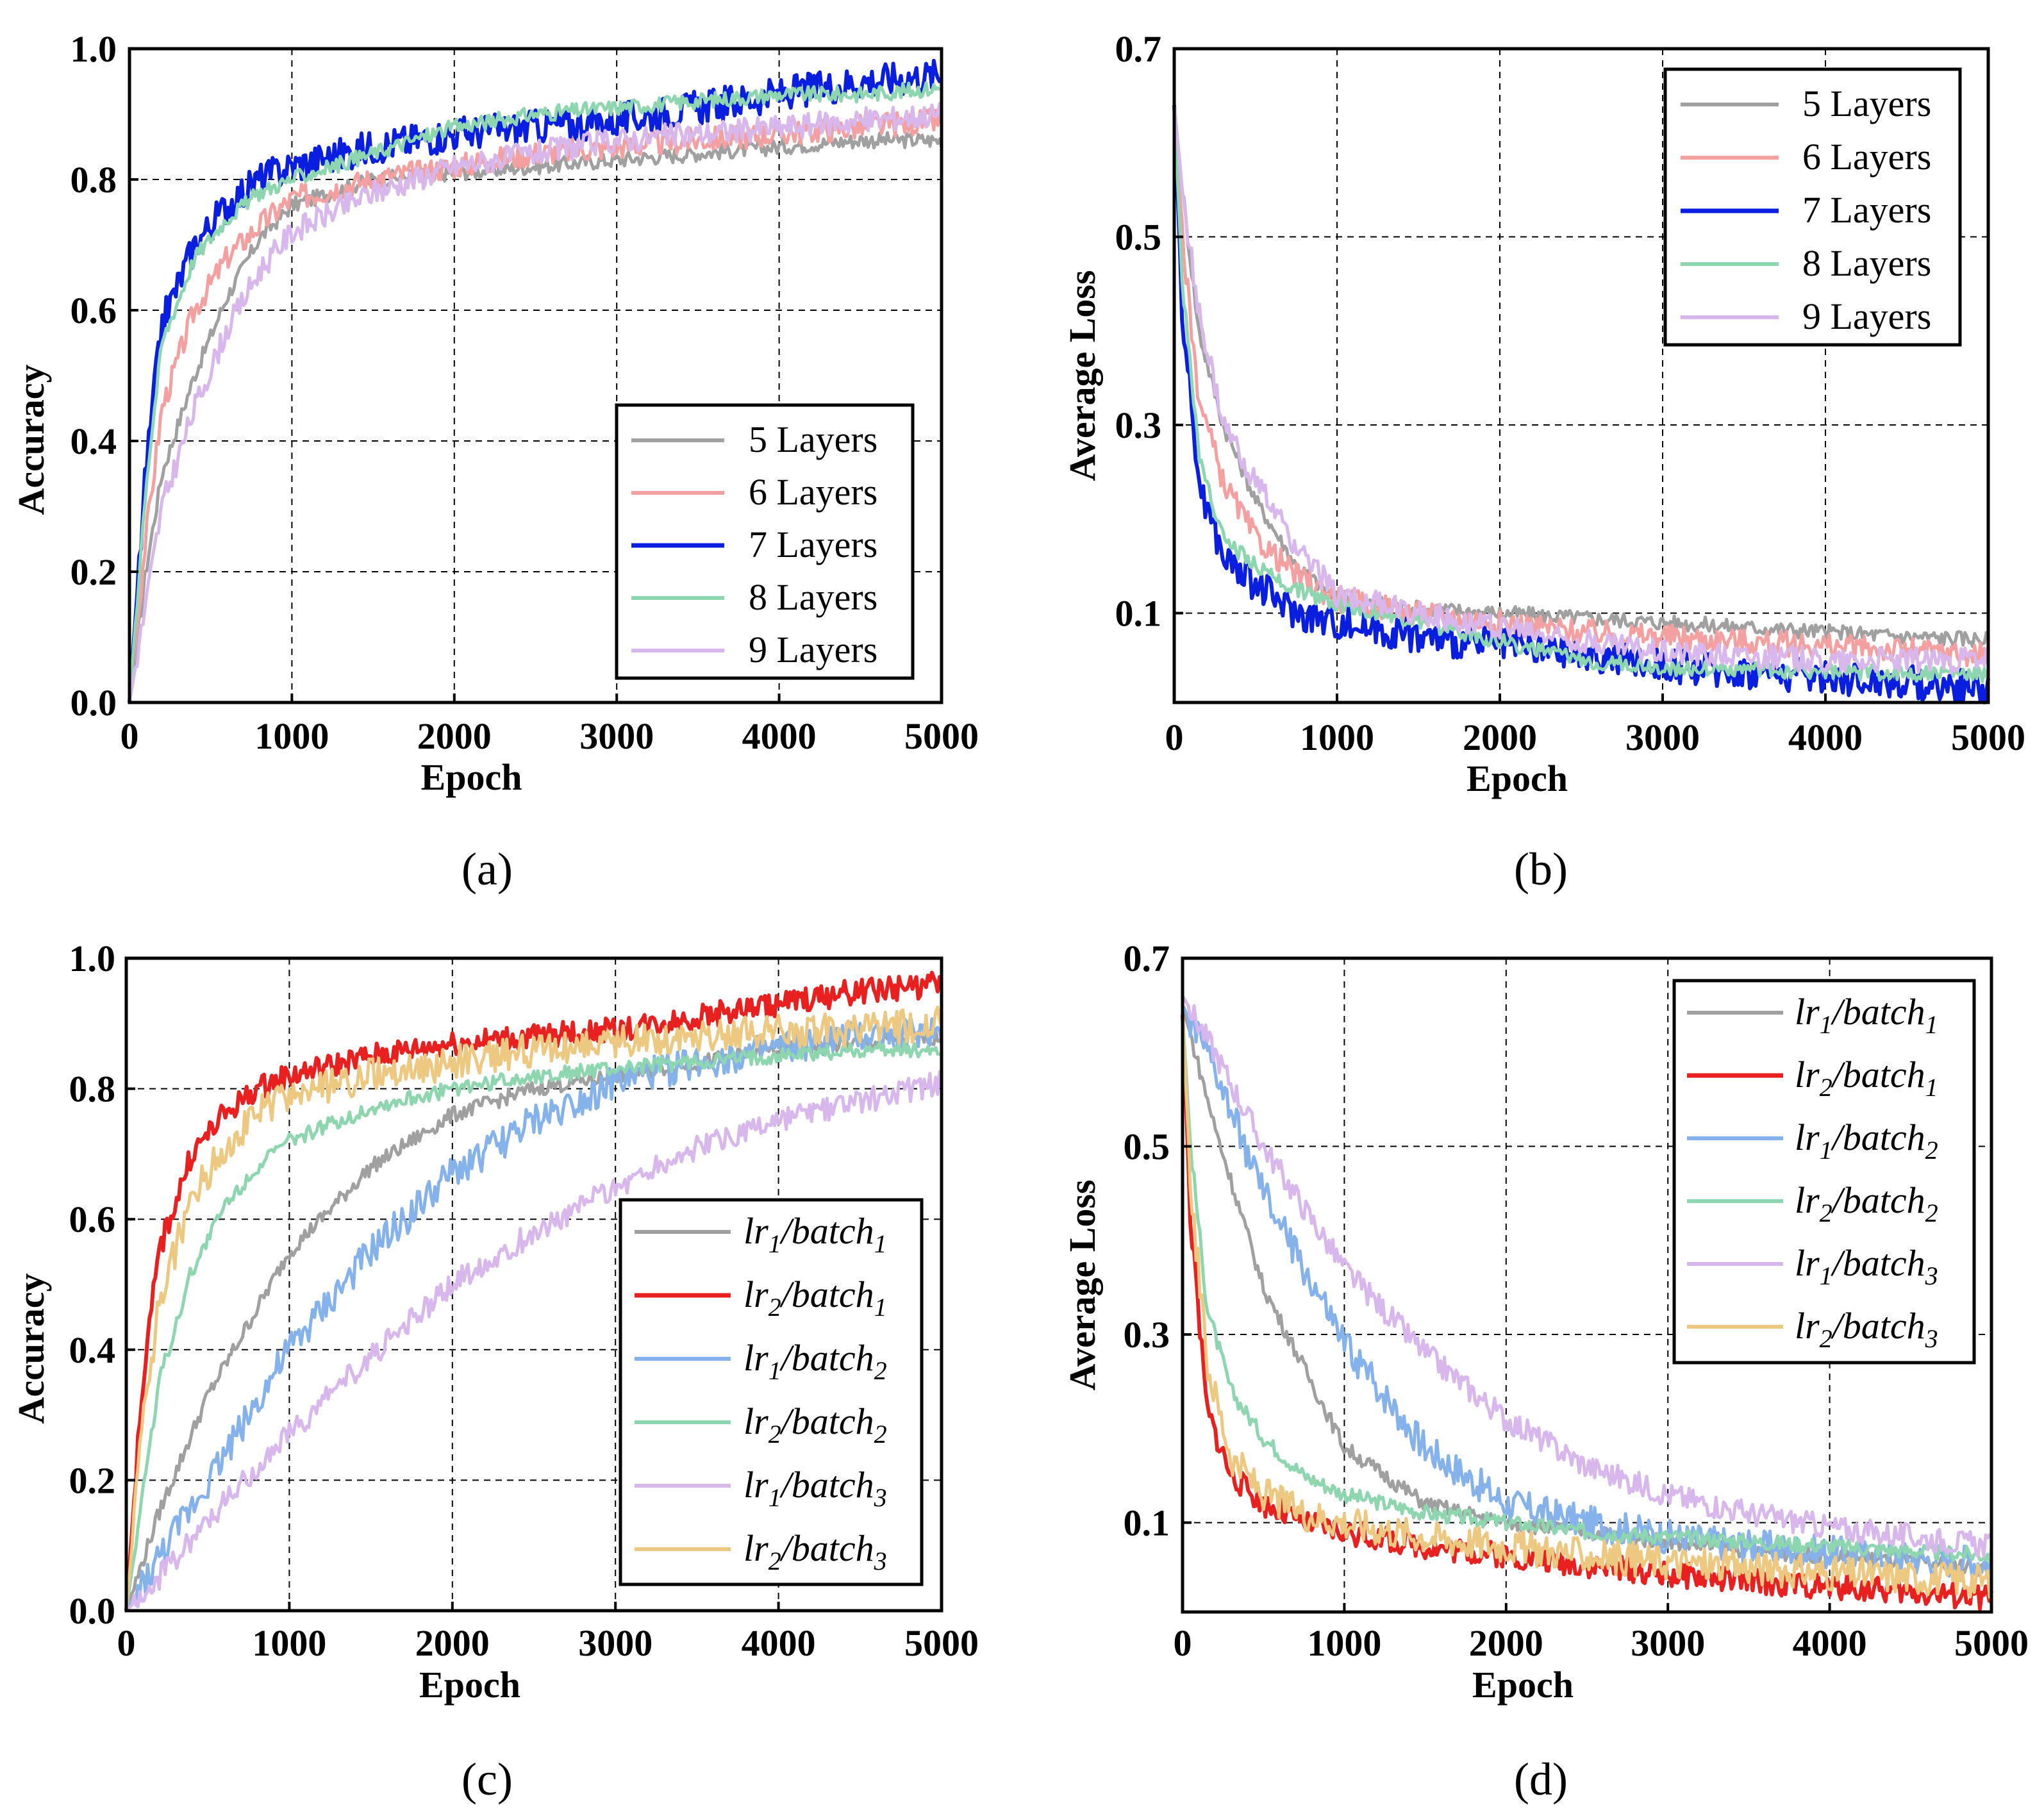 This screenshot has width=2044, height=1819. Describe the element at coordinates (1866, 263) in the screenshot. I see `legend-label: 8 Layers` at that location.